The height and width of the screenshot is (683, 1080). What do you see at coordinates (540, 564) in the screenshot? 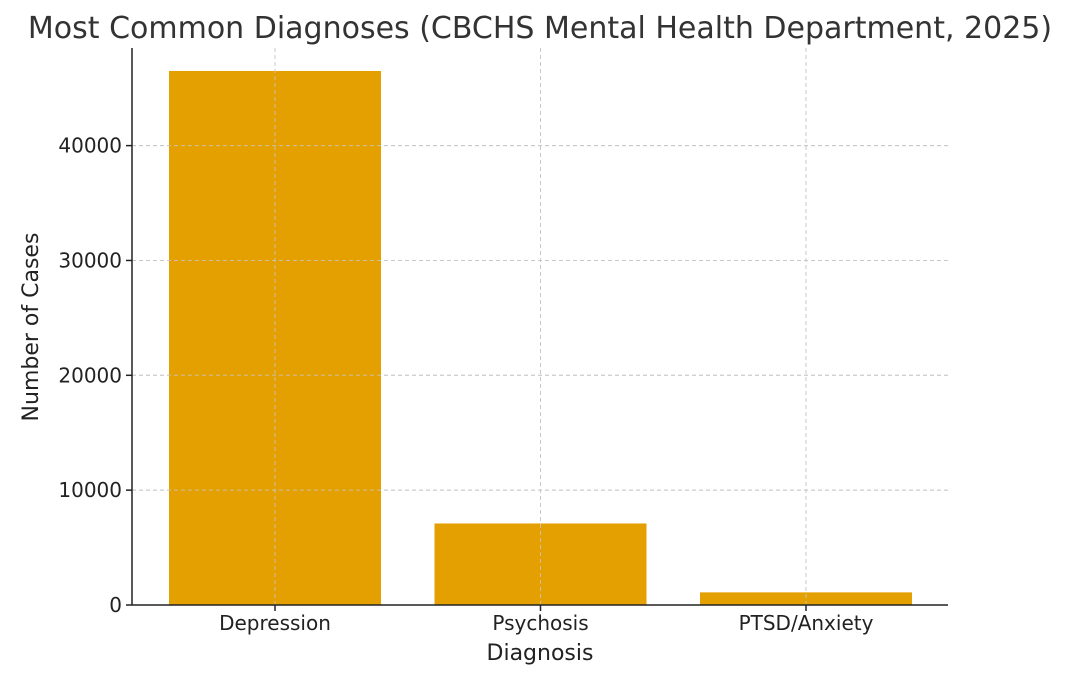
I see `bar-psychosis` at bounding box center [540, 564].